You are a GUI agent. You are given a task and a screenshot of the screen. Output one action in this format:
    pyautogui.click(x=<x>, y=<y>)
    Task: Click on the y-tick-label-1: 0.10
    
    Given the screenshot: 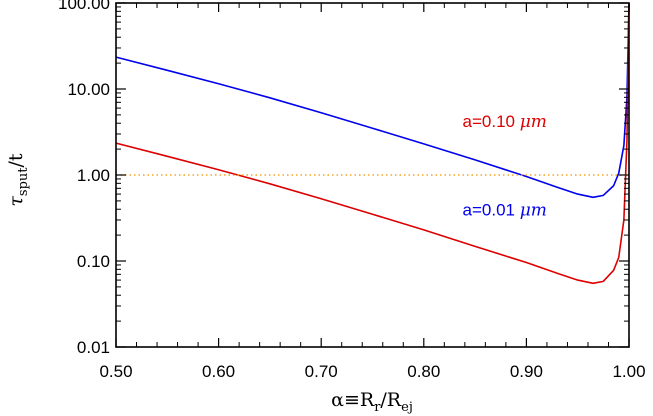 What is the action you would take?
    pyautogui.click(x=93, y=261)
    